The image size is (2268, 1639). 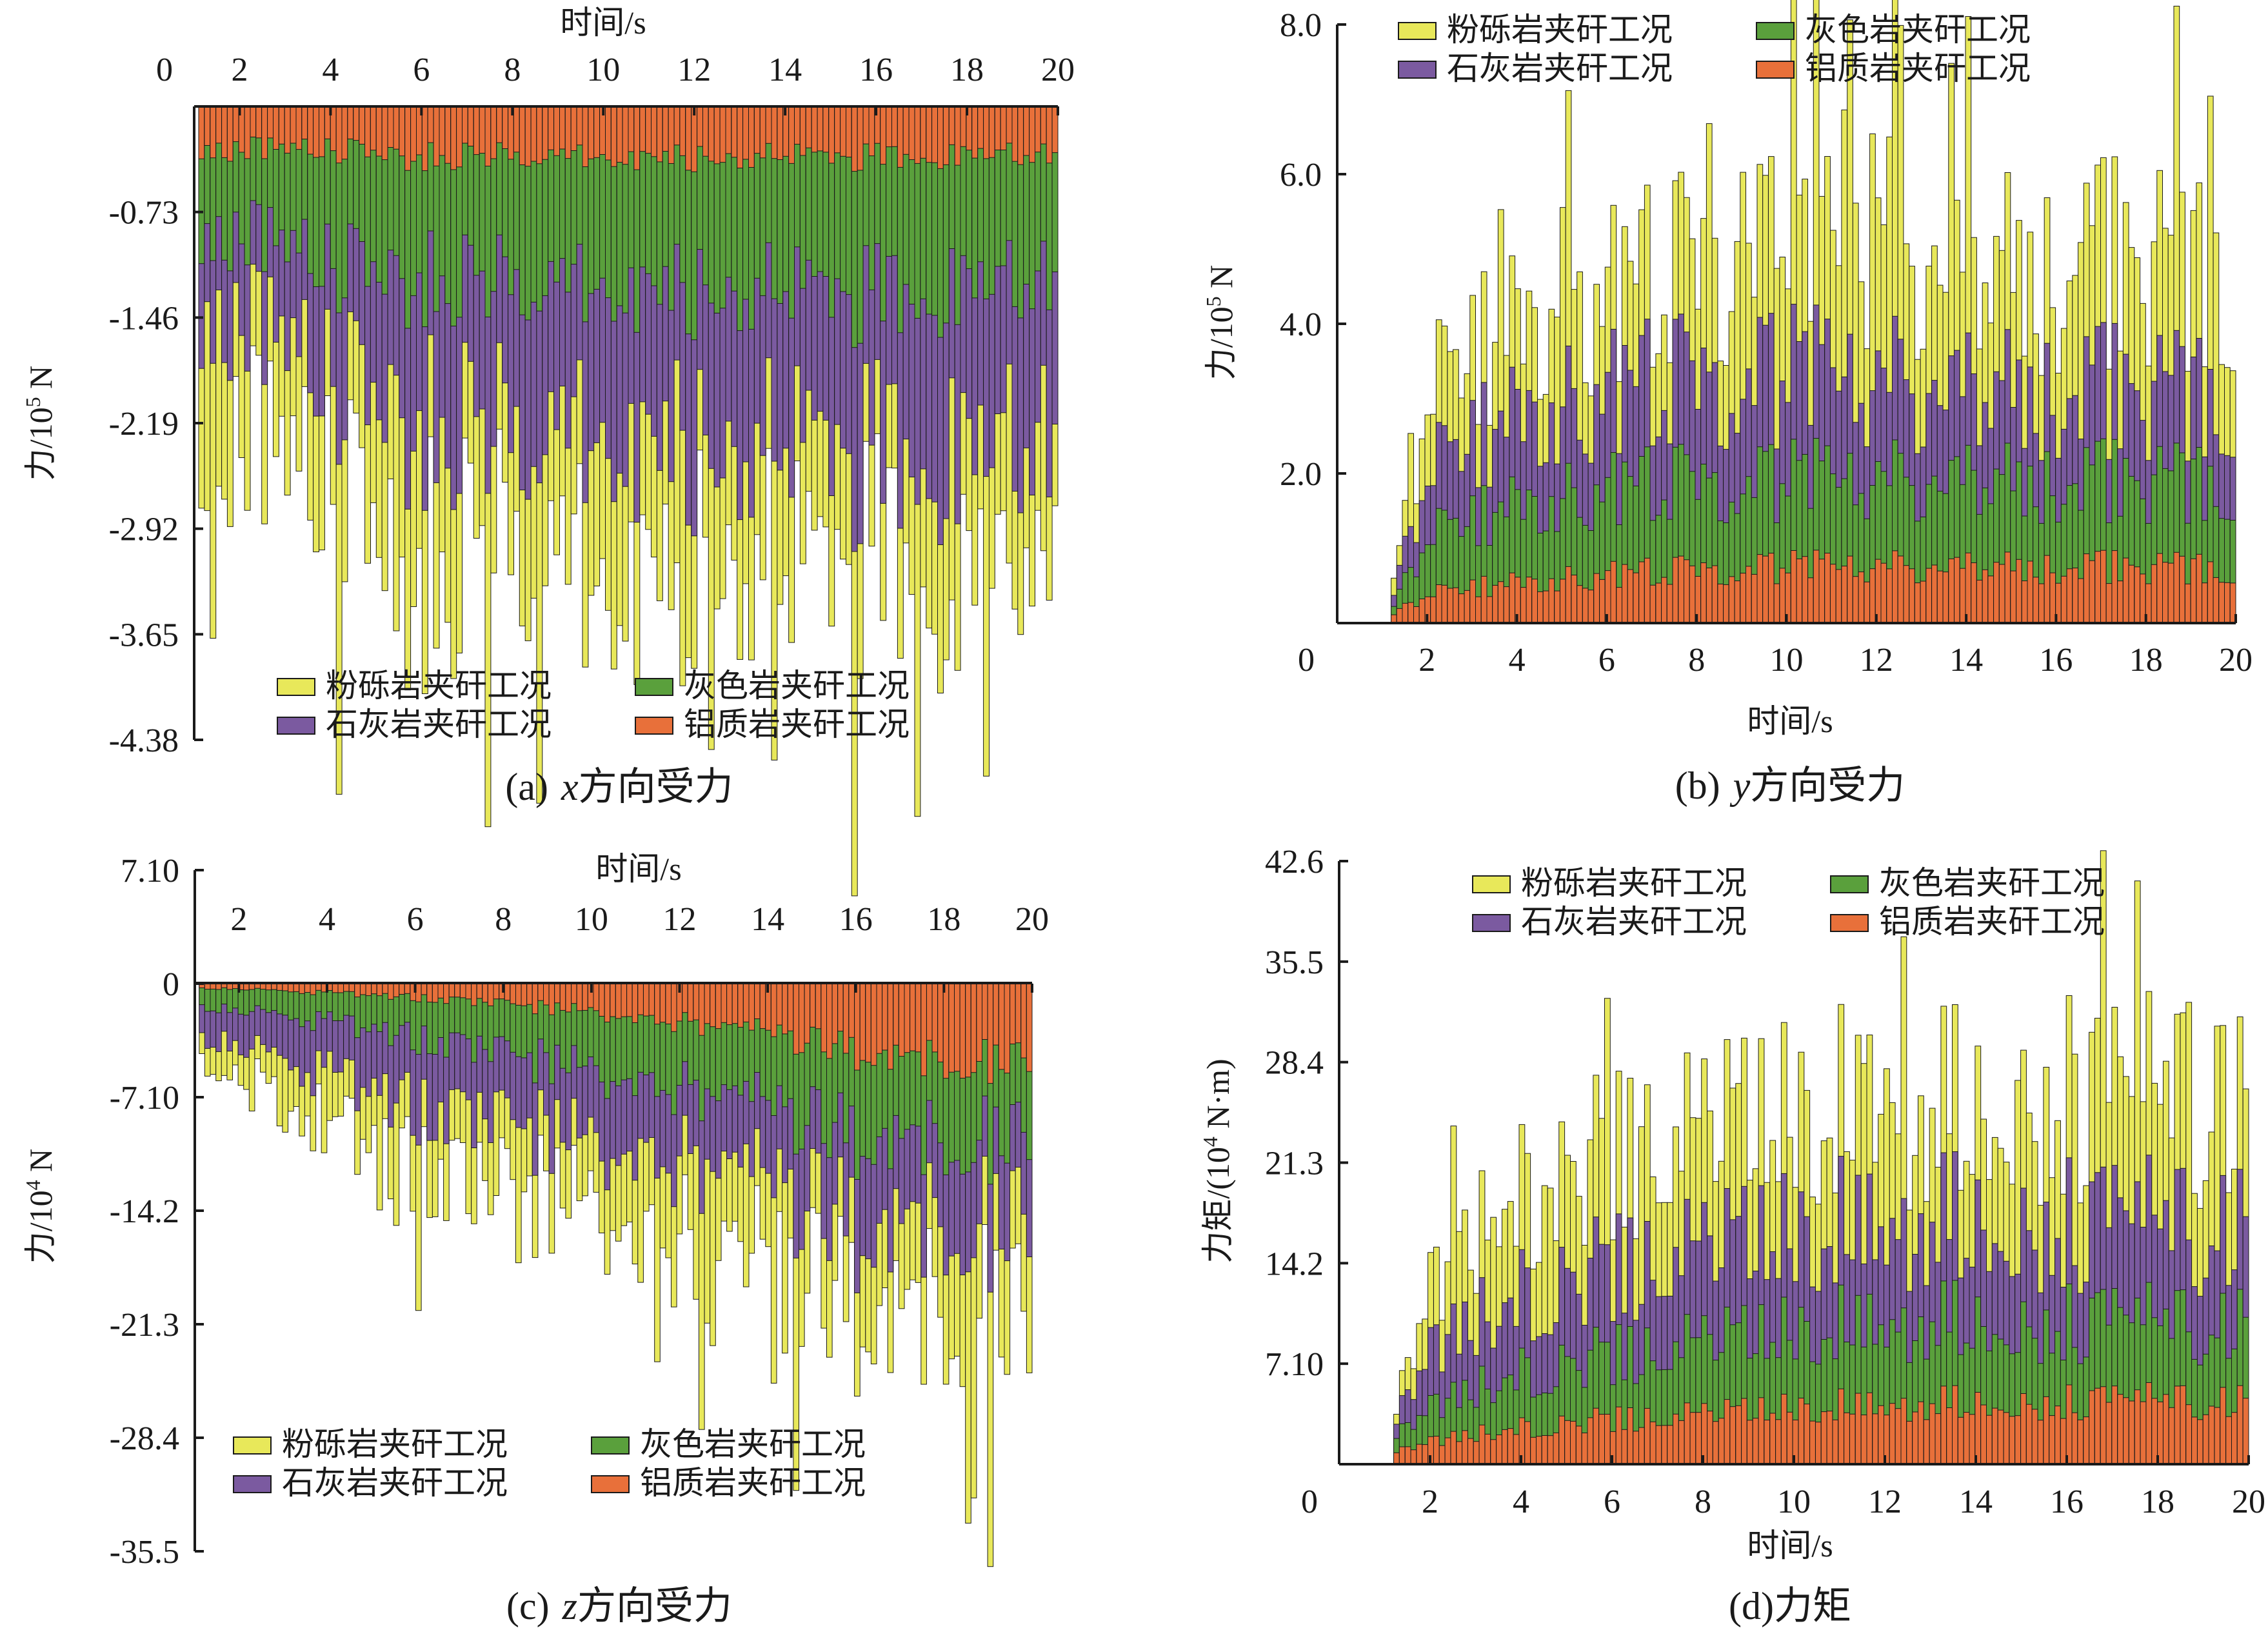 I want to click on x-tick-label: 18, so click(x=943, y=920).